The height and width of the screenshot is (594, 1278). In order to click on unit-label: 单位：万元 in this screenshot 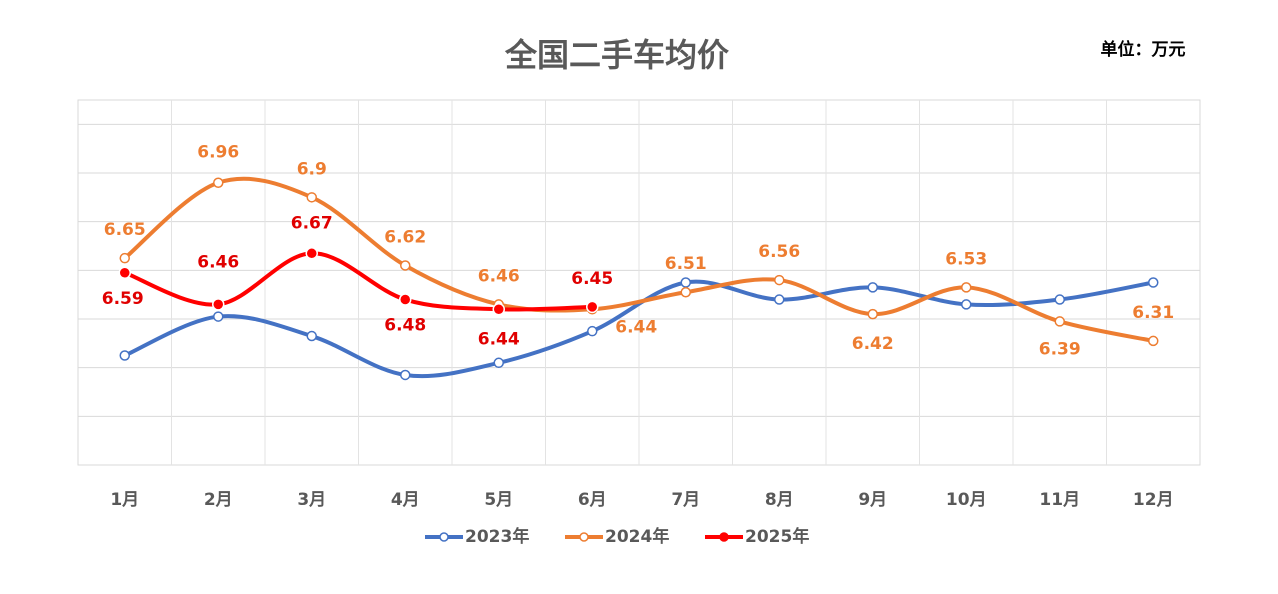, I will do `click(1143, 49)`.